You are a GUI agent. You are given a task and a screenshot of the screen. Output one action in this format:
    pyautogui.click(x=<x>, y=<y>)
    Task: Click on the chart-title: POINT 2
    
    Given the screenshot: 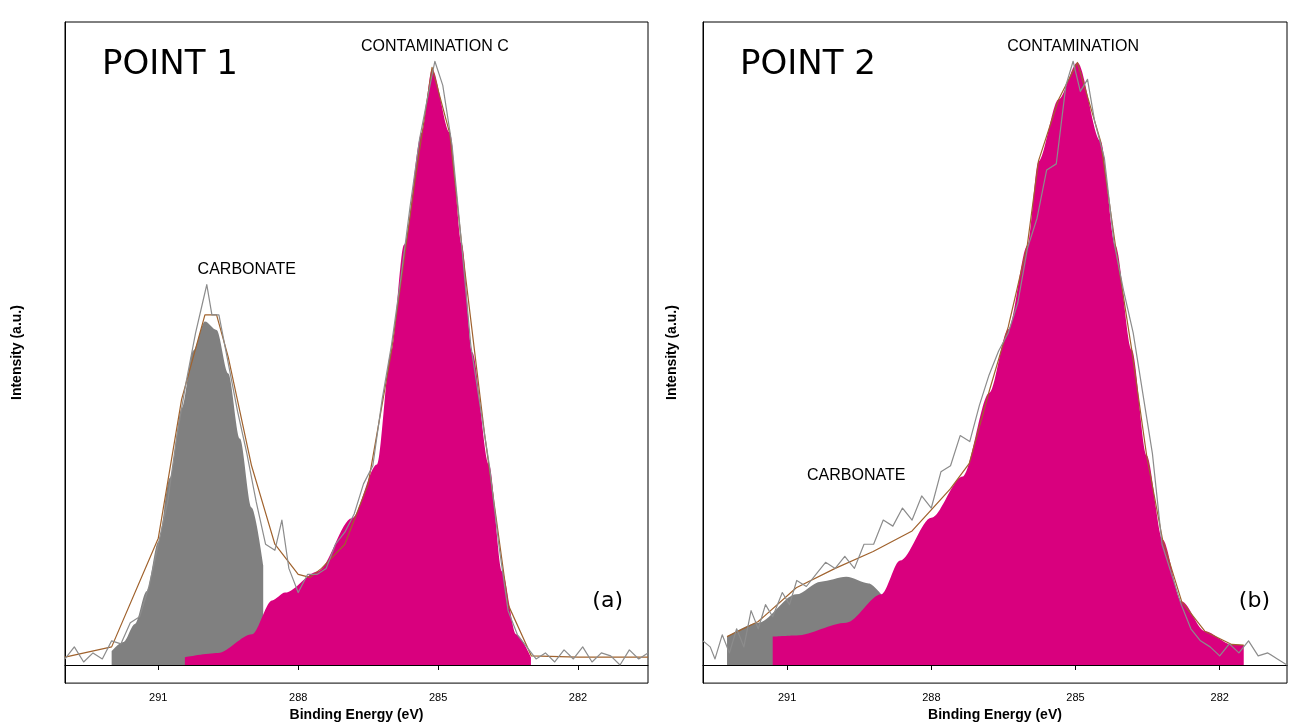 What is the action you would take?
    pyautogui.click(x=808, y=62)
    